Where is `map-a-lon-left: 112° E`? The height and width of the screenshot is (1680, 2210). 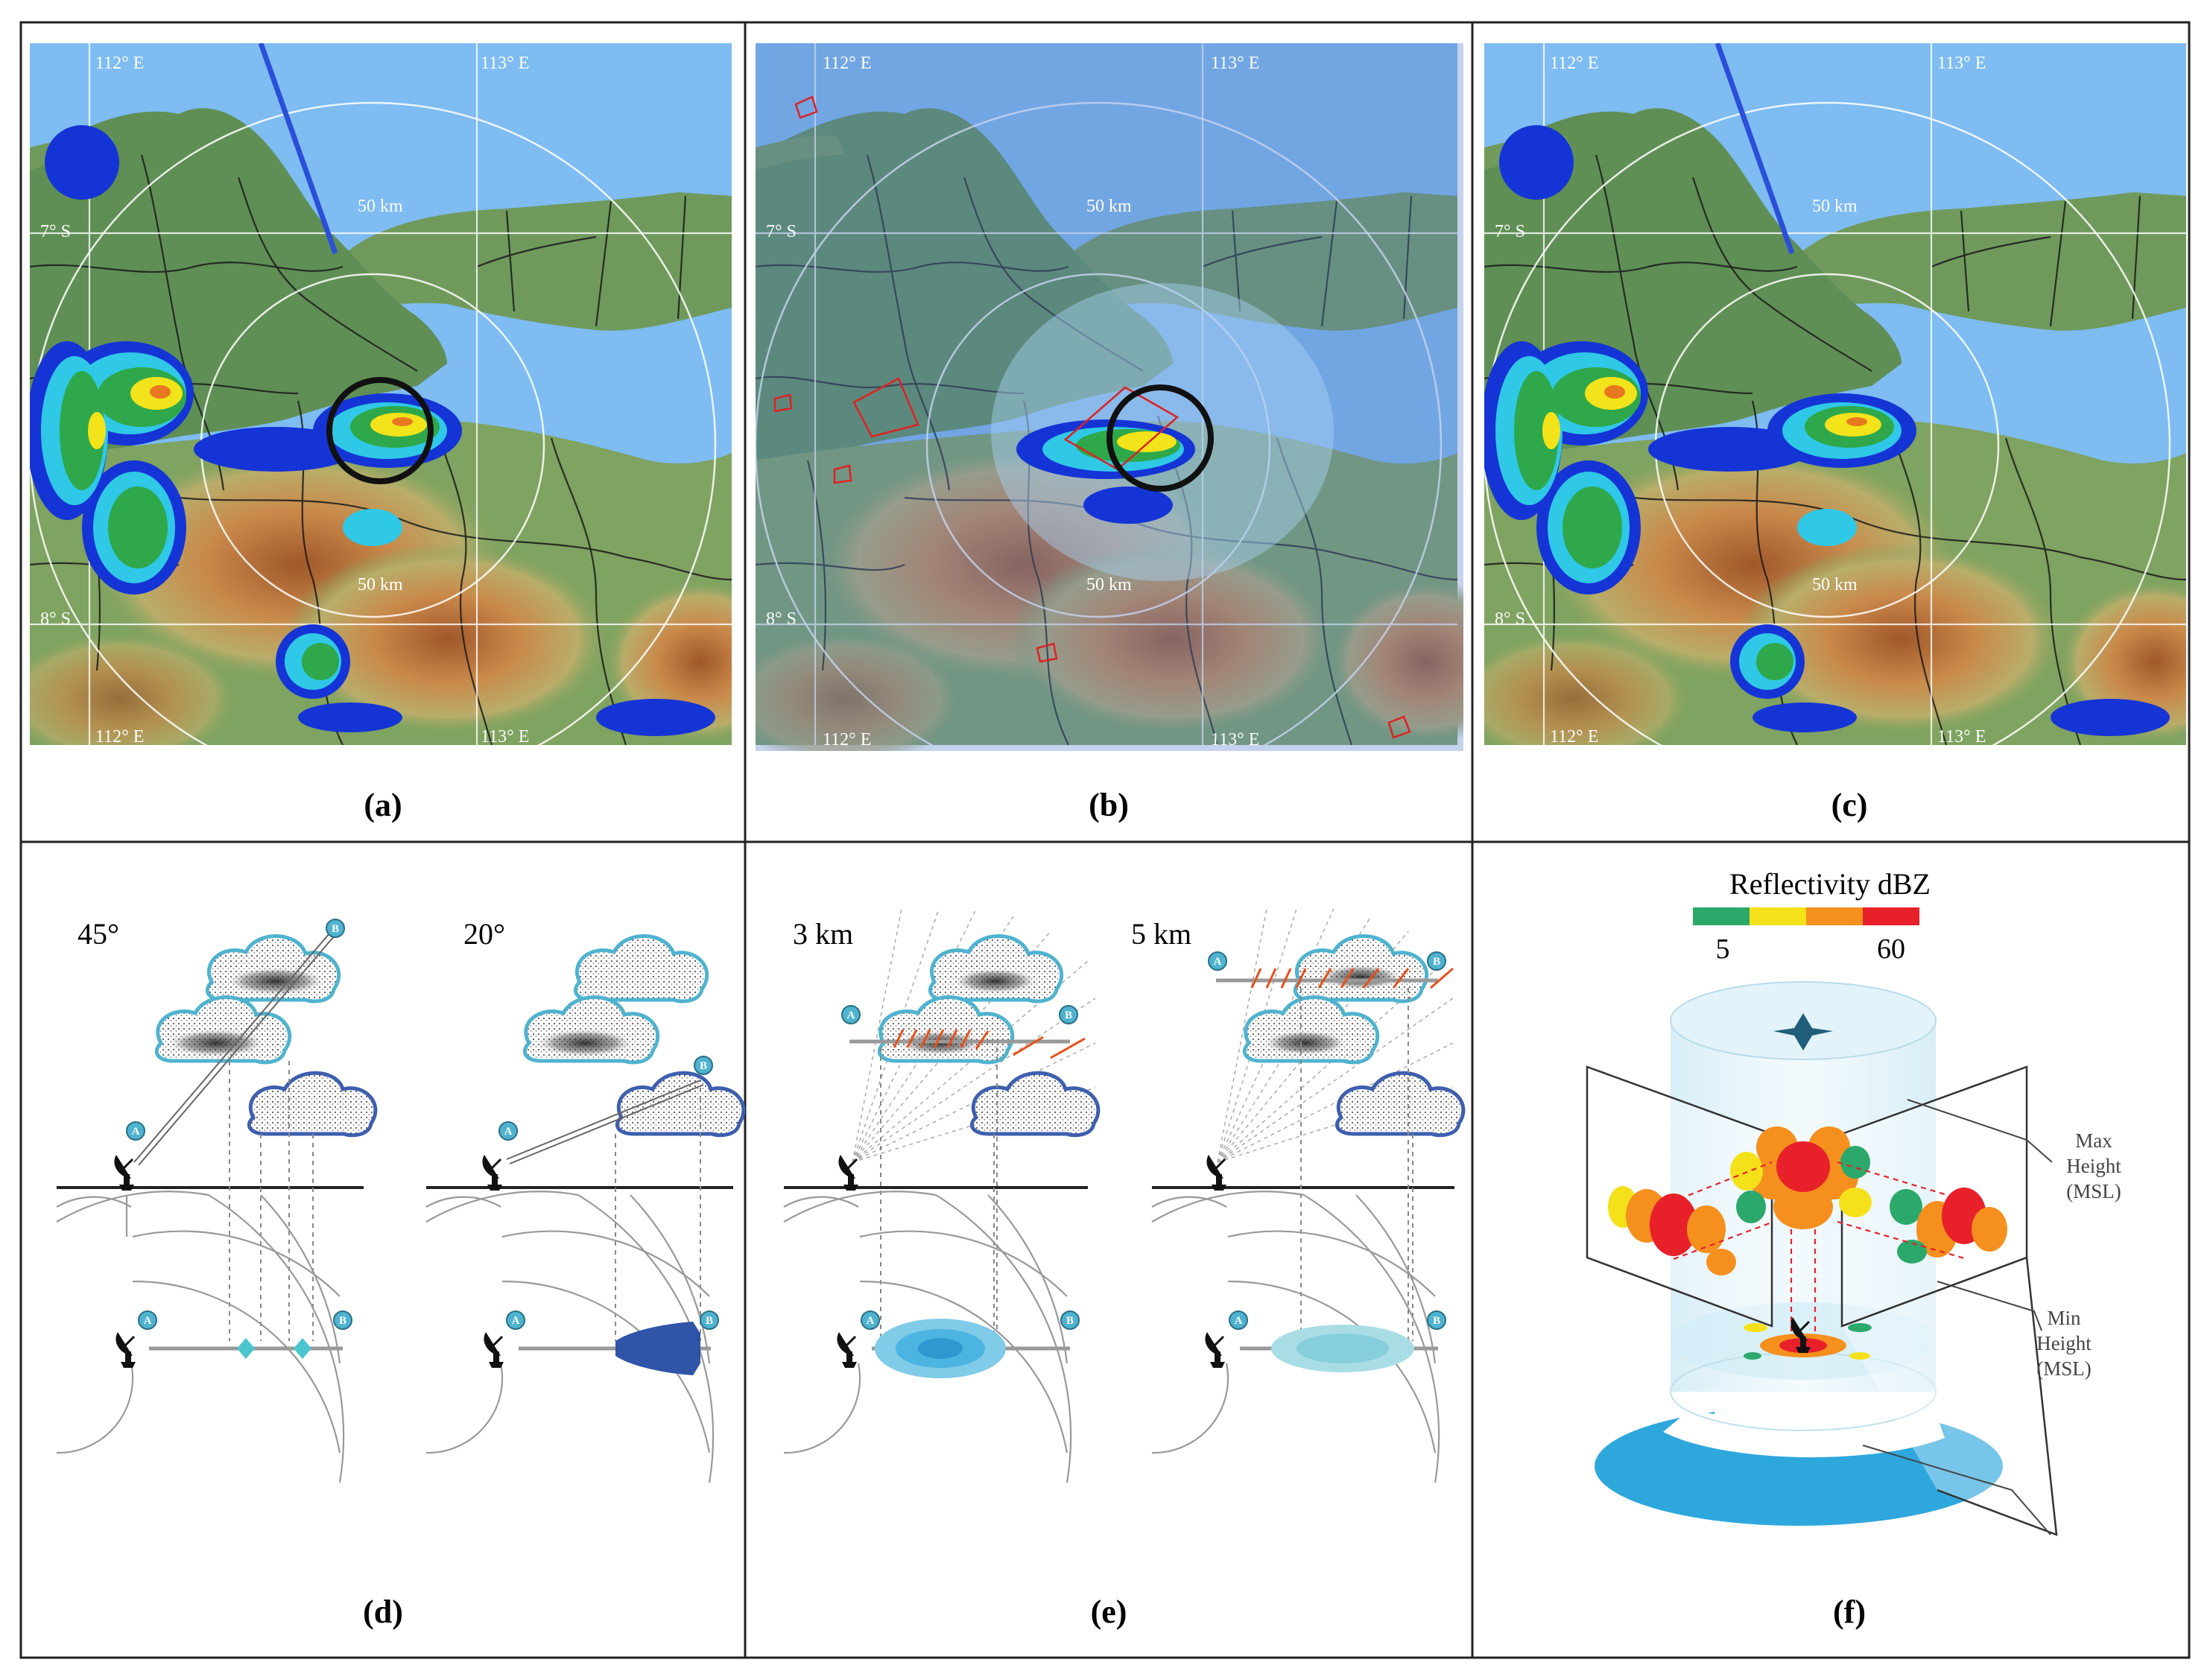
map-a-lon-left: 112° E is located at coordinates (119, 63).